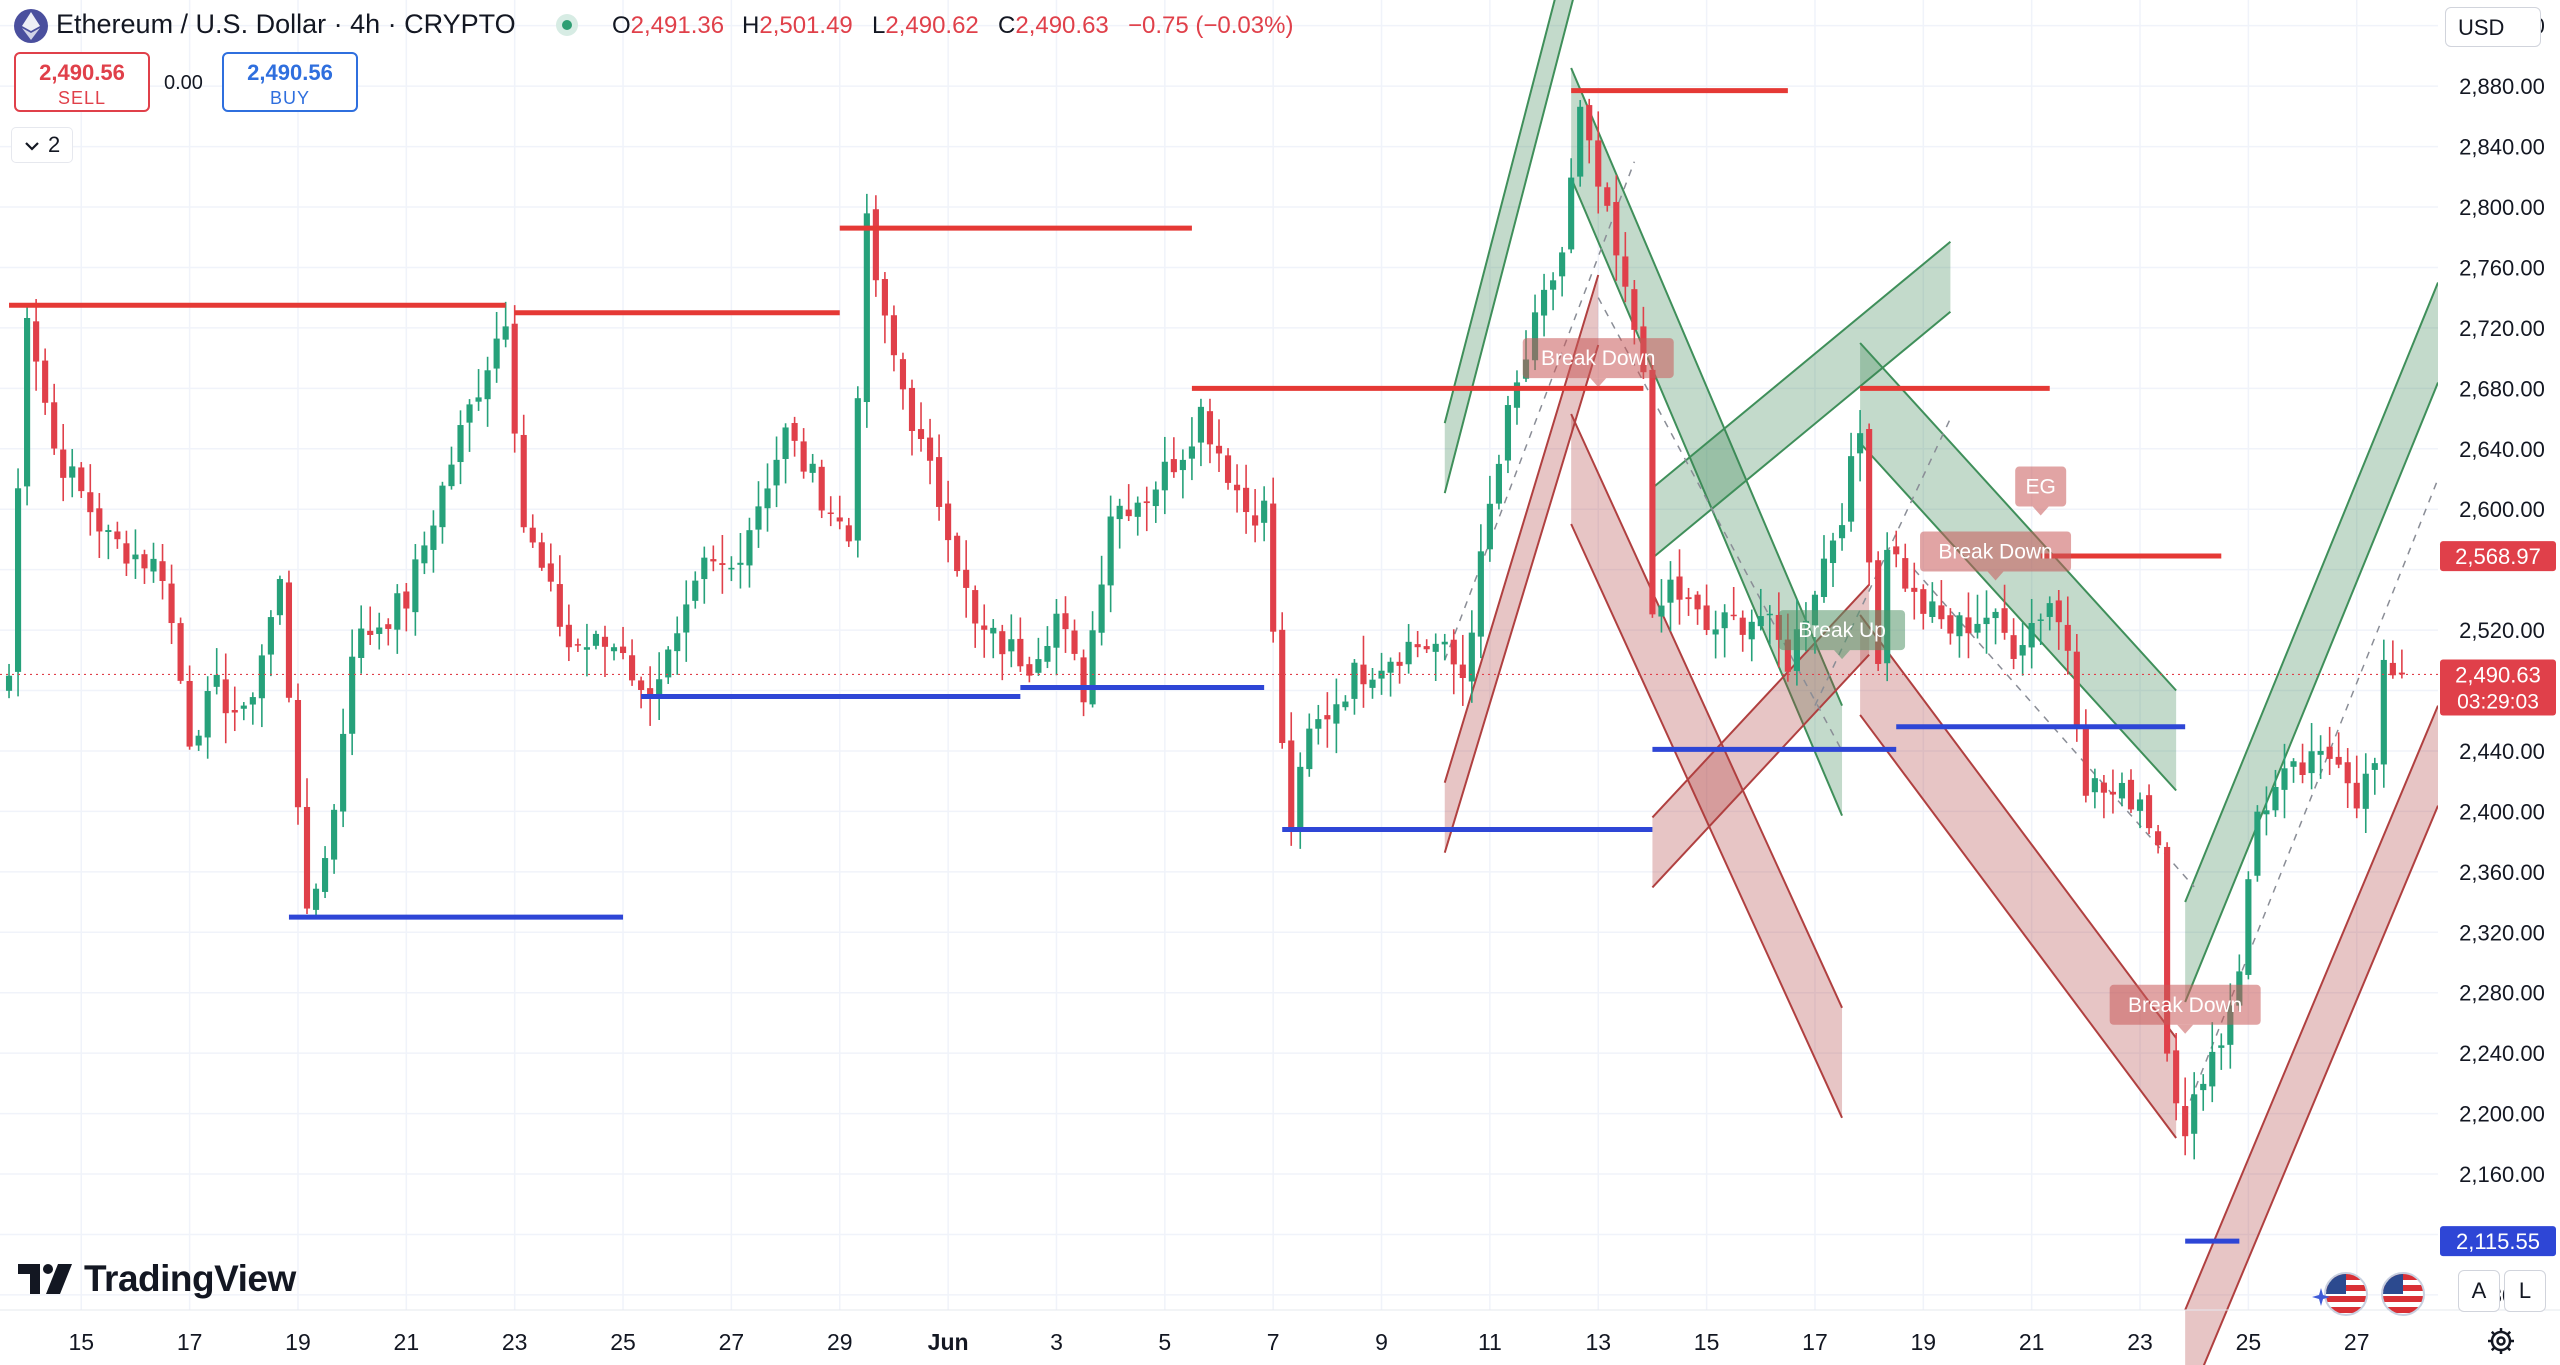 This screenshot has height=1365, width=2560. I want to click on time-tick-label: Jun, so click(948, 1342).